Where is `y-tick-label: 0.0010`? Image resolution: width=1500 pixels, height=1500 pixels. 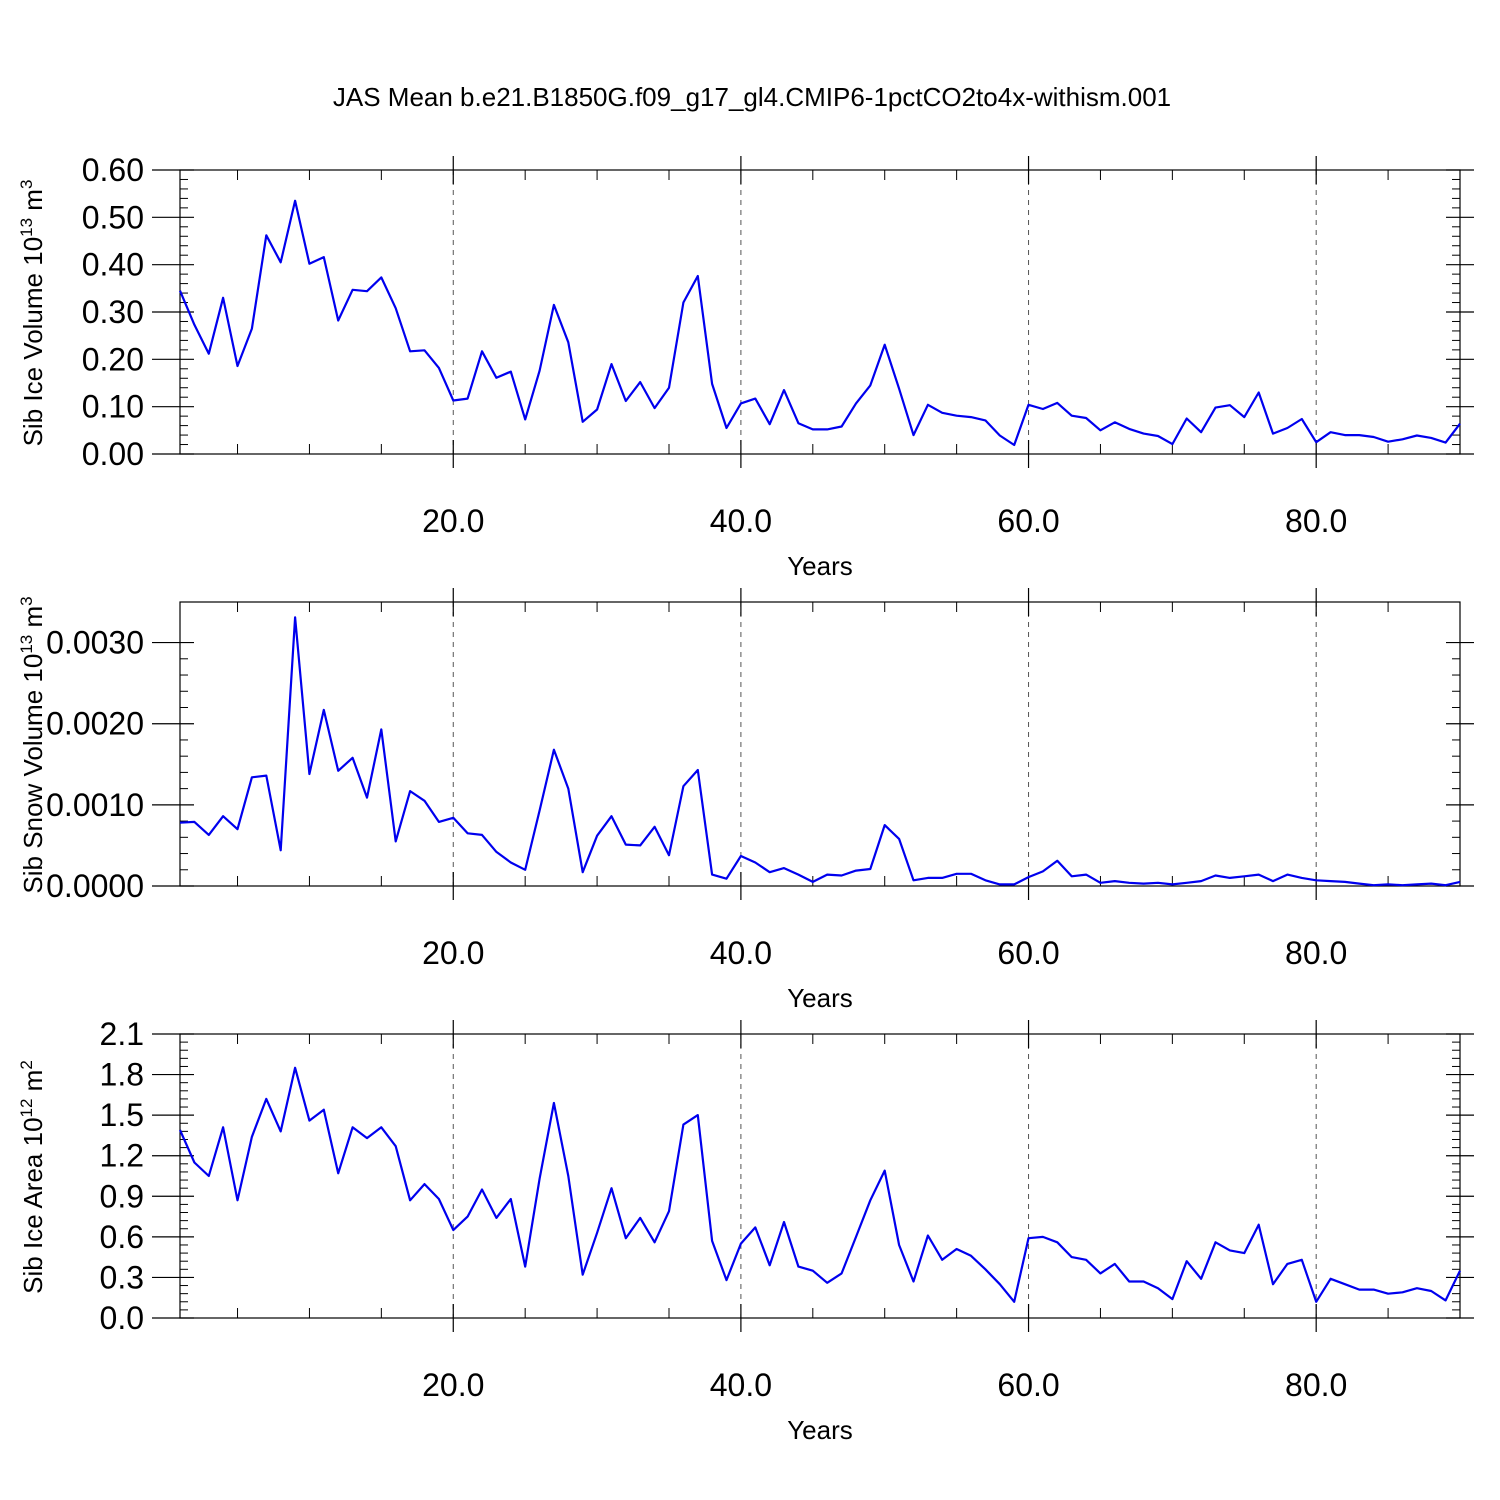 y-tick-label: 0.0010 is located at coordinates (95, 805).